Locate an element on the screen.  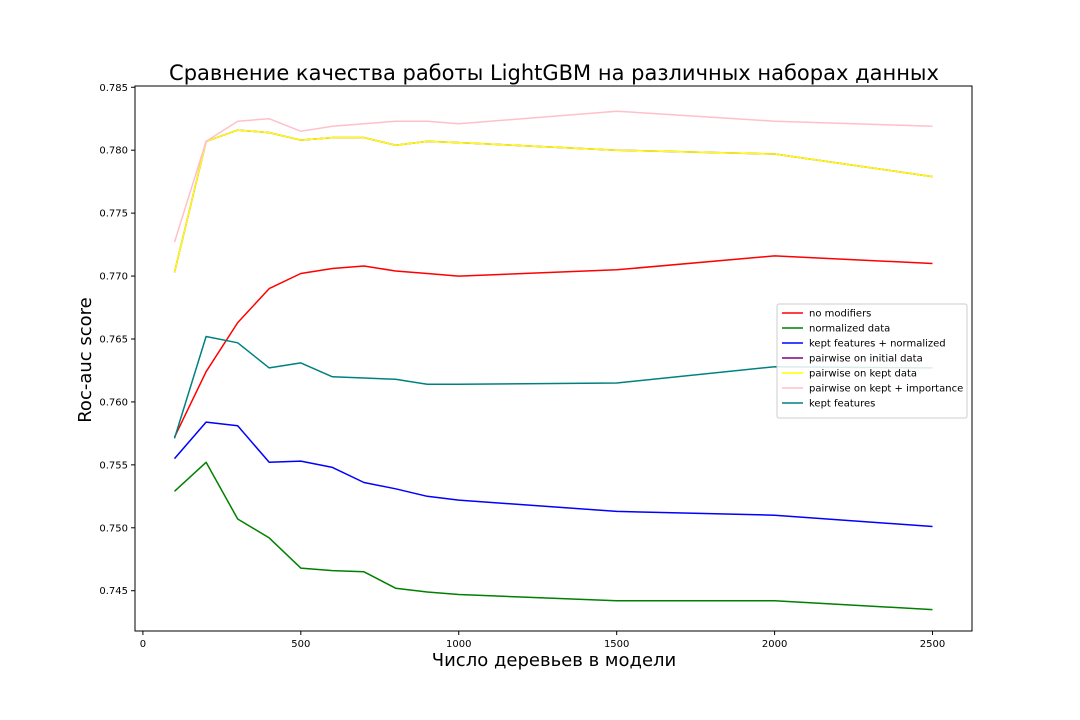
series-line-pairwise-on-kept-data is located at coordinates (553, 201).